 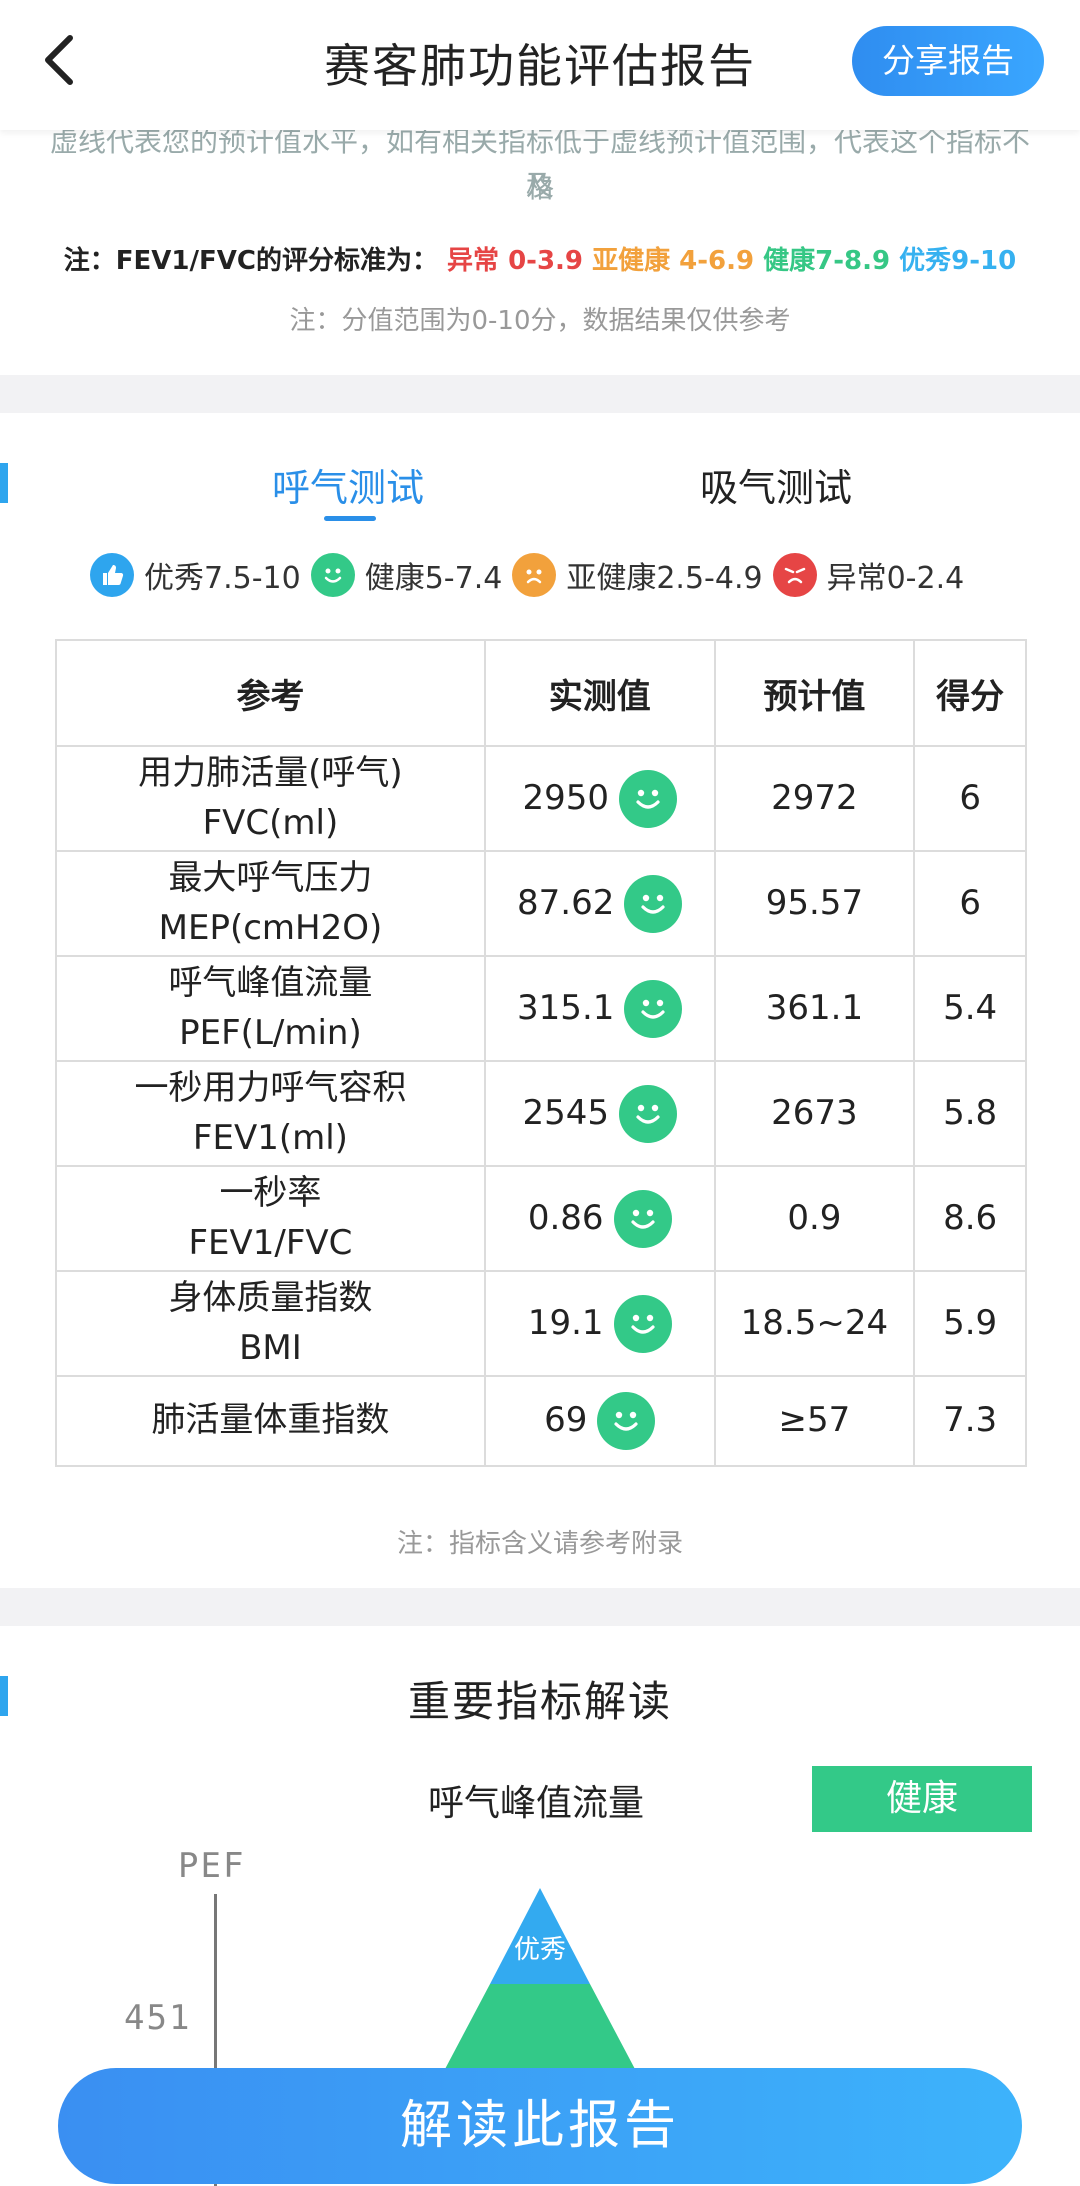 What do you see at coordinates (566, 1007) in the screenshot?
I see `measured-value: 315.1` at bounding box center [566, 1007].